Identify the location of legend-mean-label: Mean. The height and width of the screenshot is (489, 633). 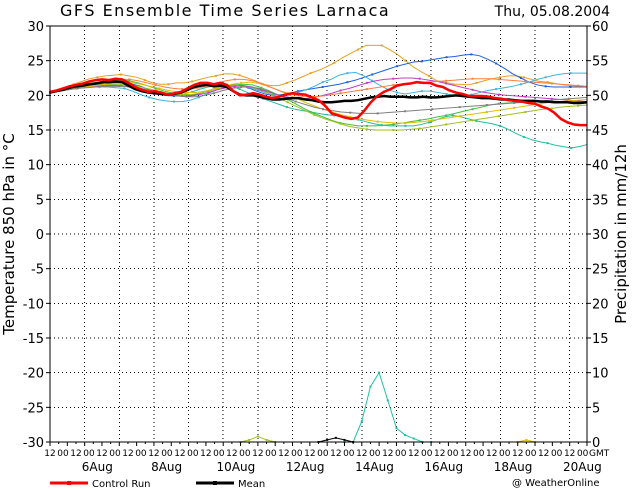
(251, 484).